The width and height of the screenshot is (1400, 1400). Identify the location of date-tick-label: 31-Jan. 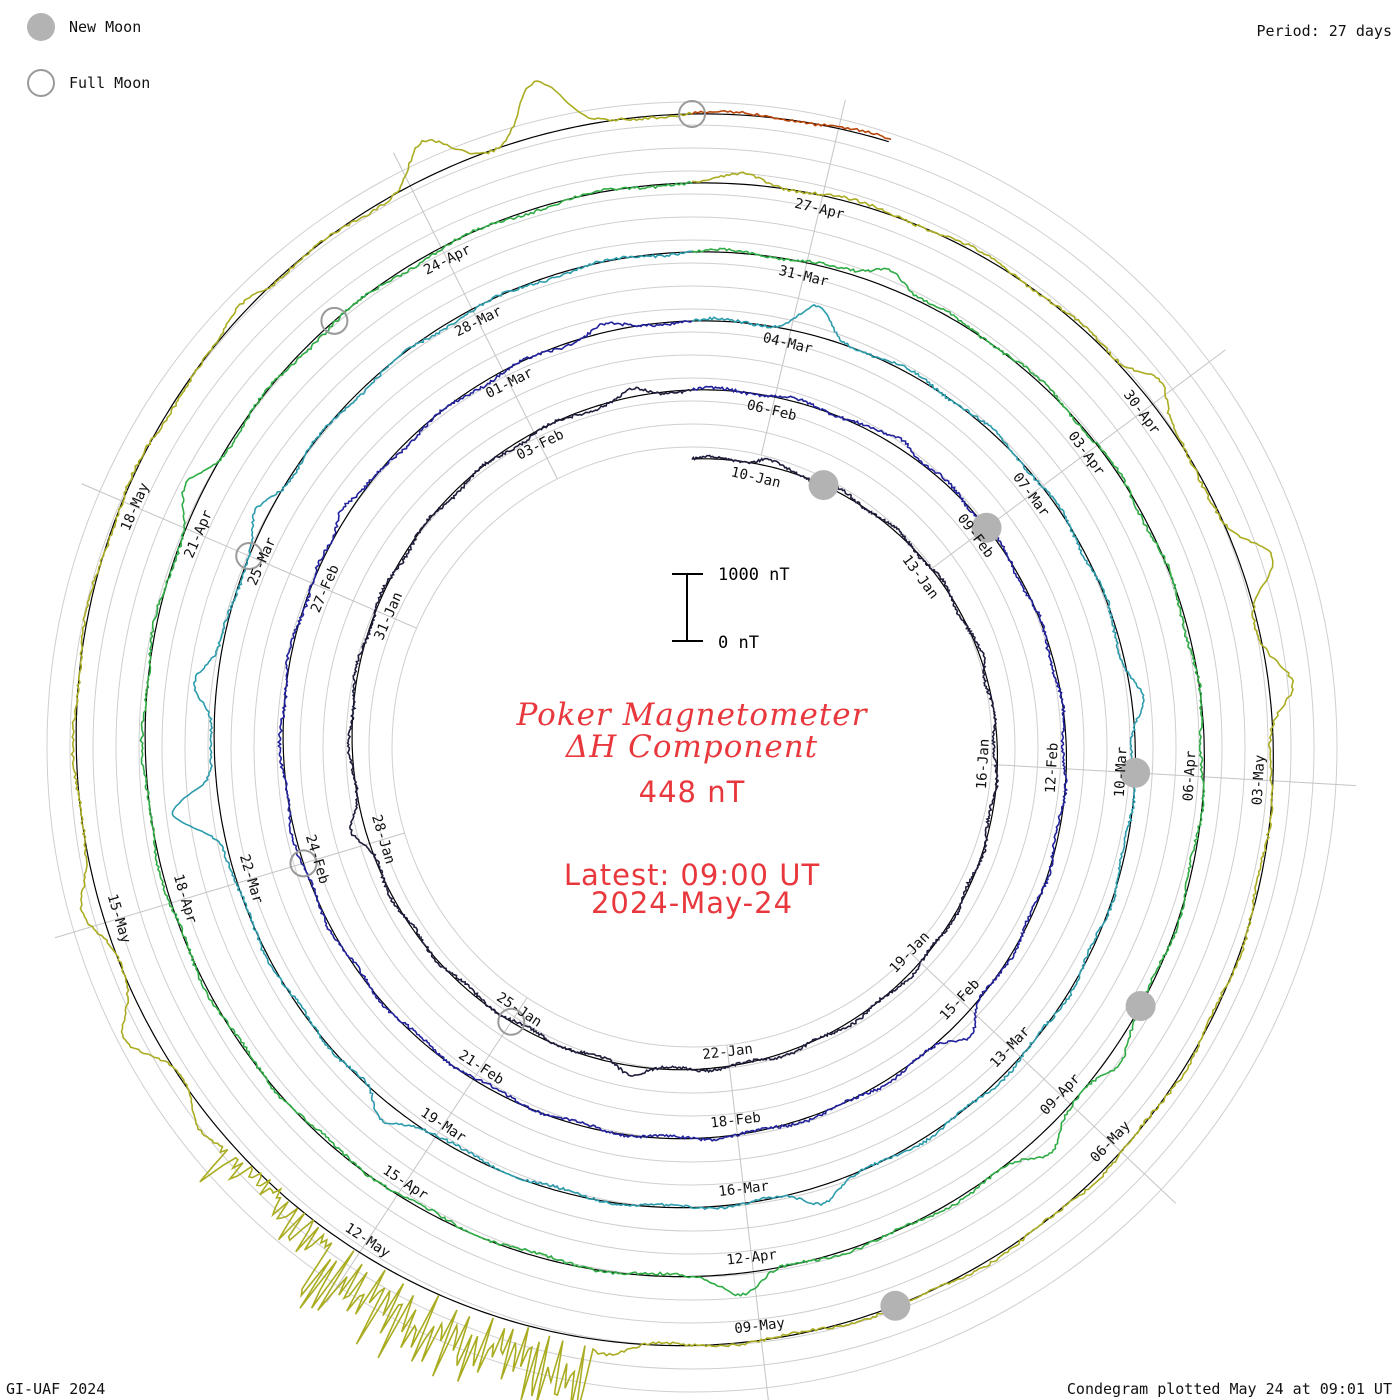
(388, 616).